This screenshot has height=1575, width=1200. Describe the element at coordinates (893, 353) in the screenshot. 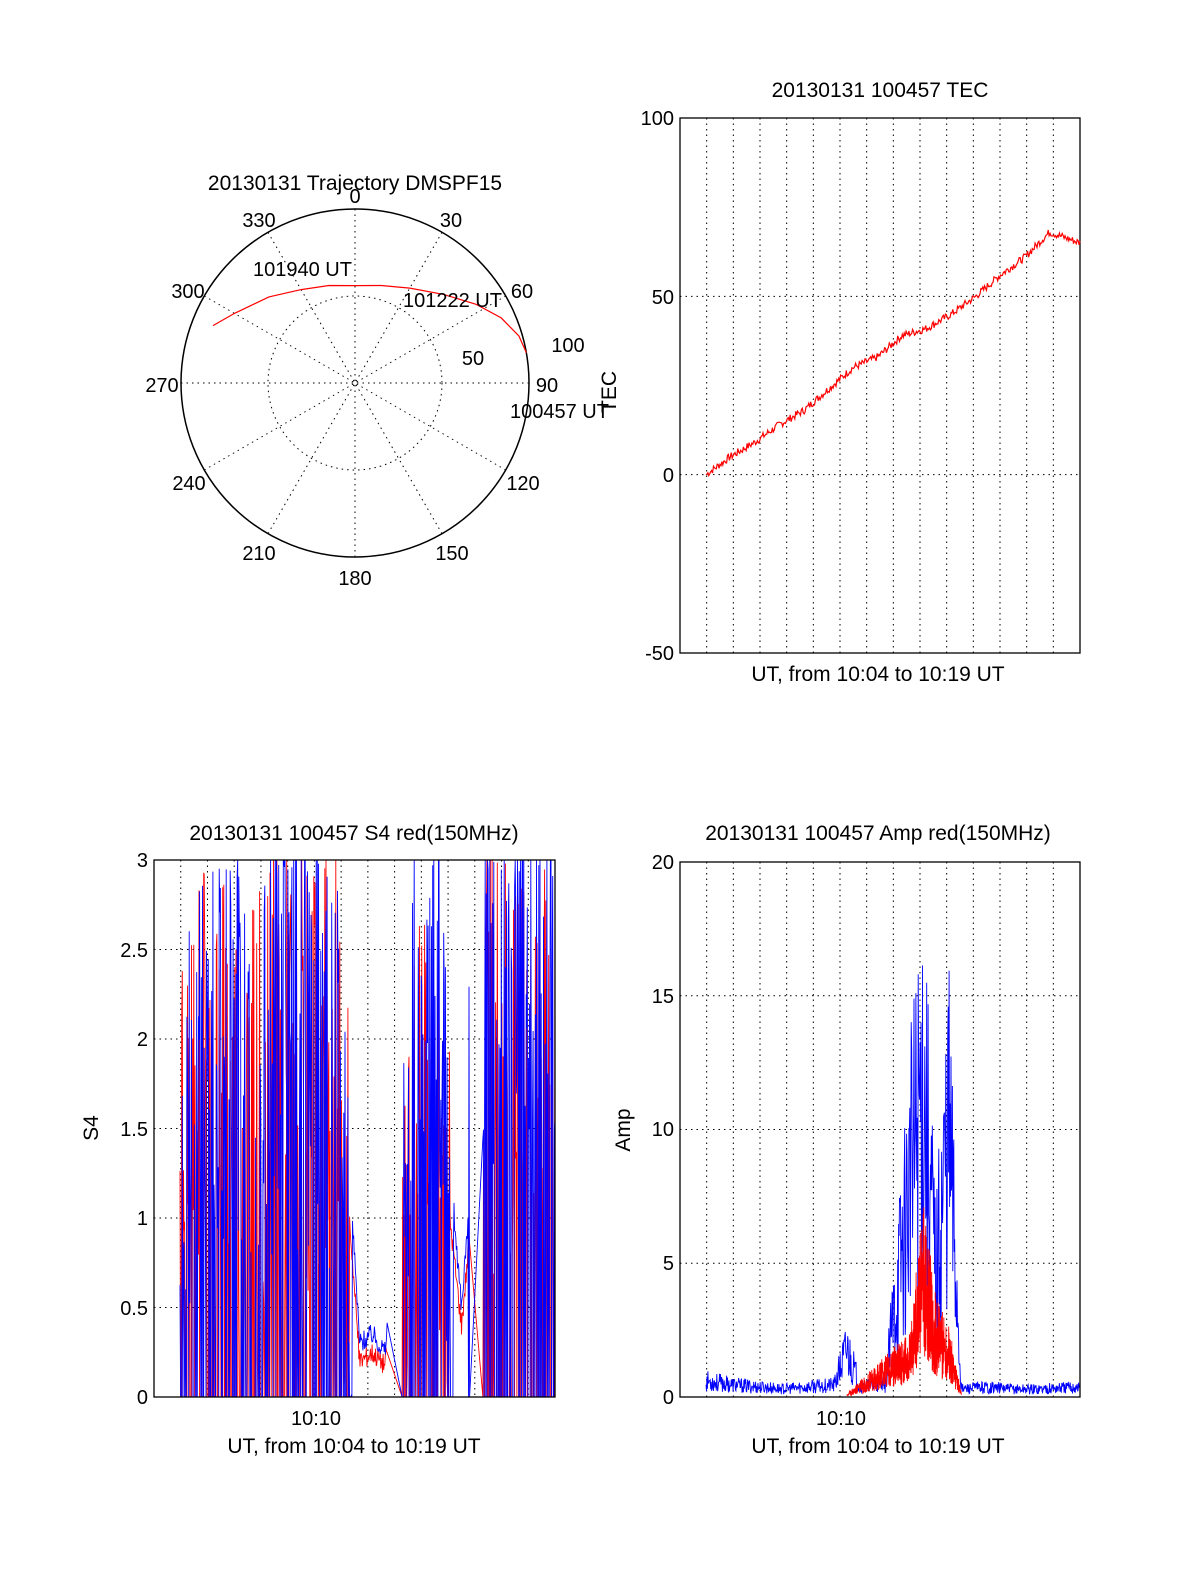

I see `tec-series-red` at that location.